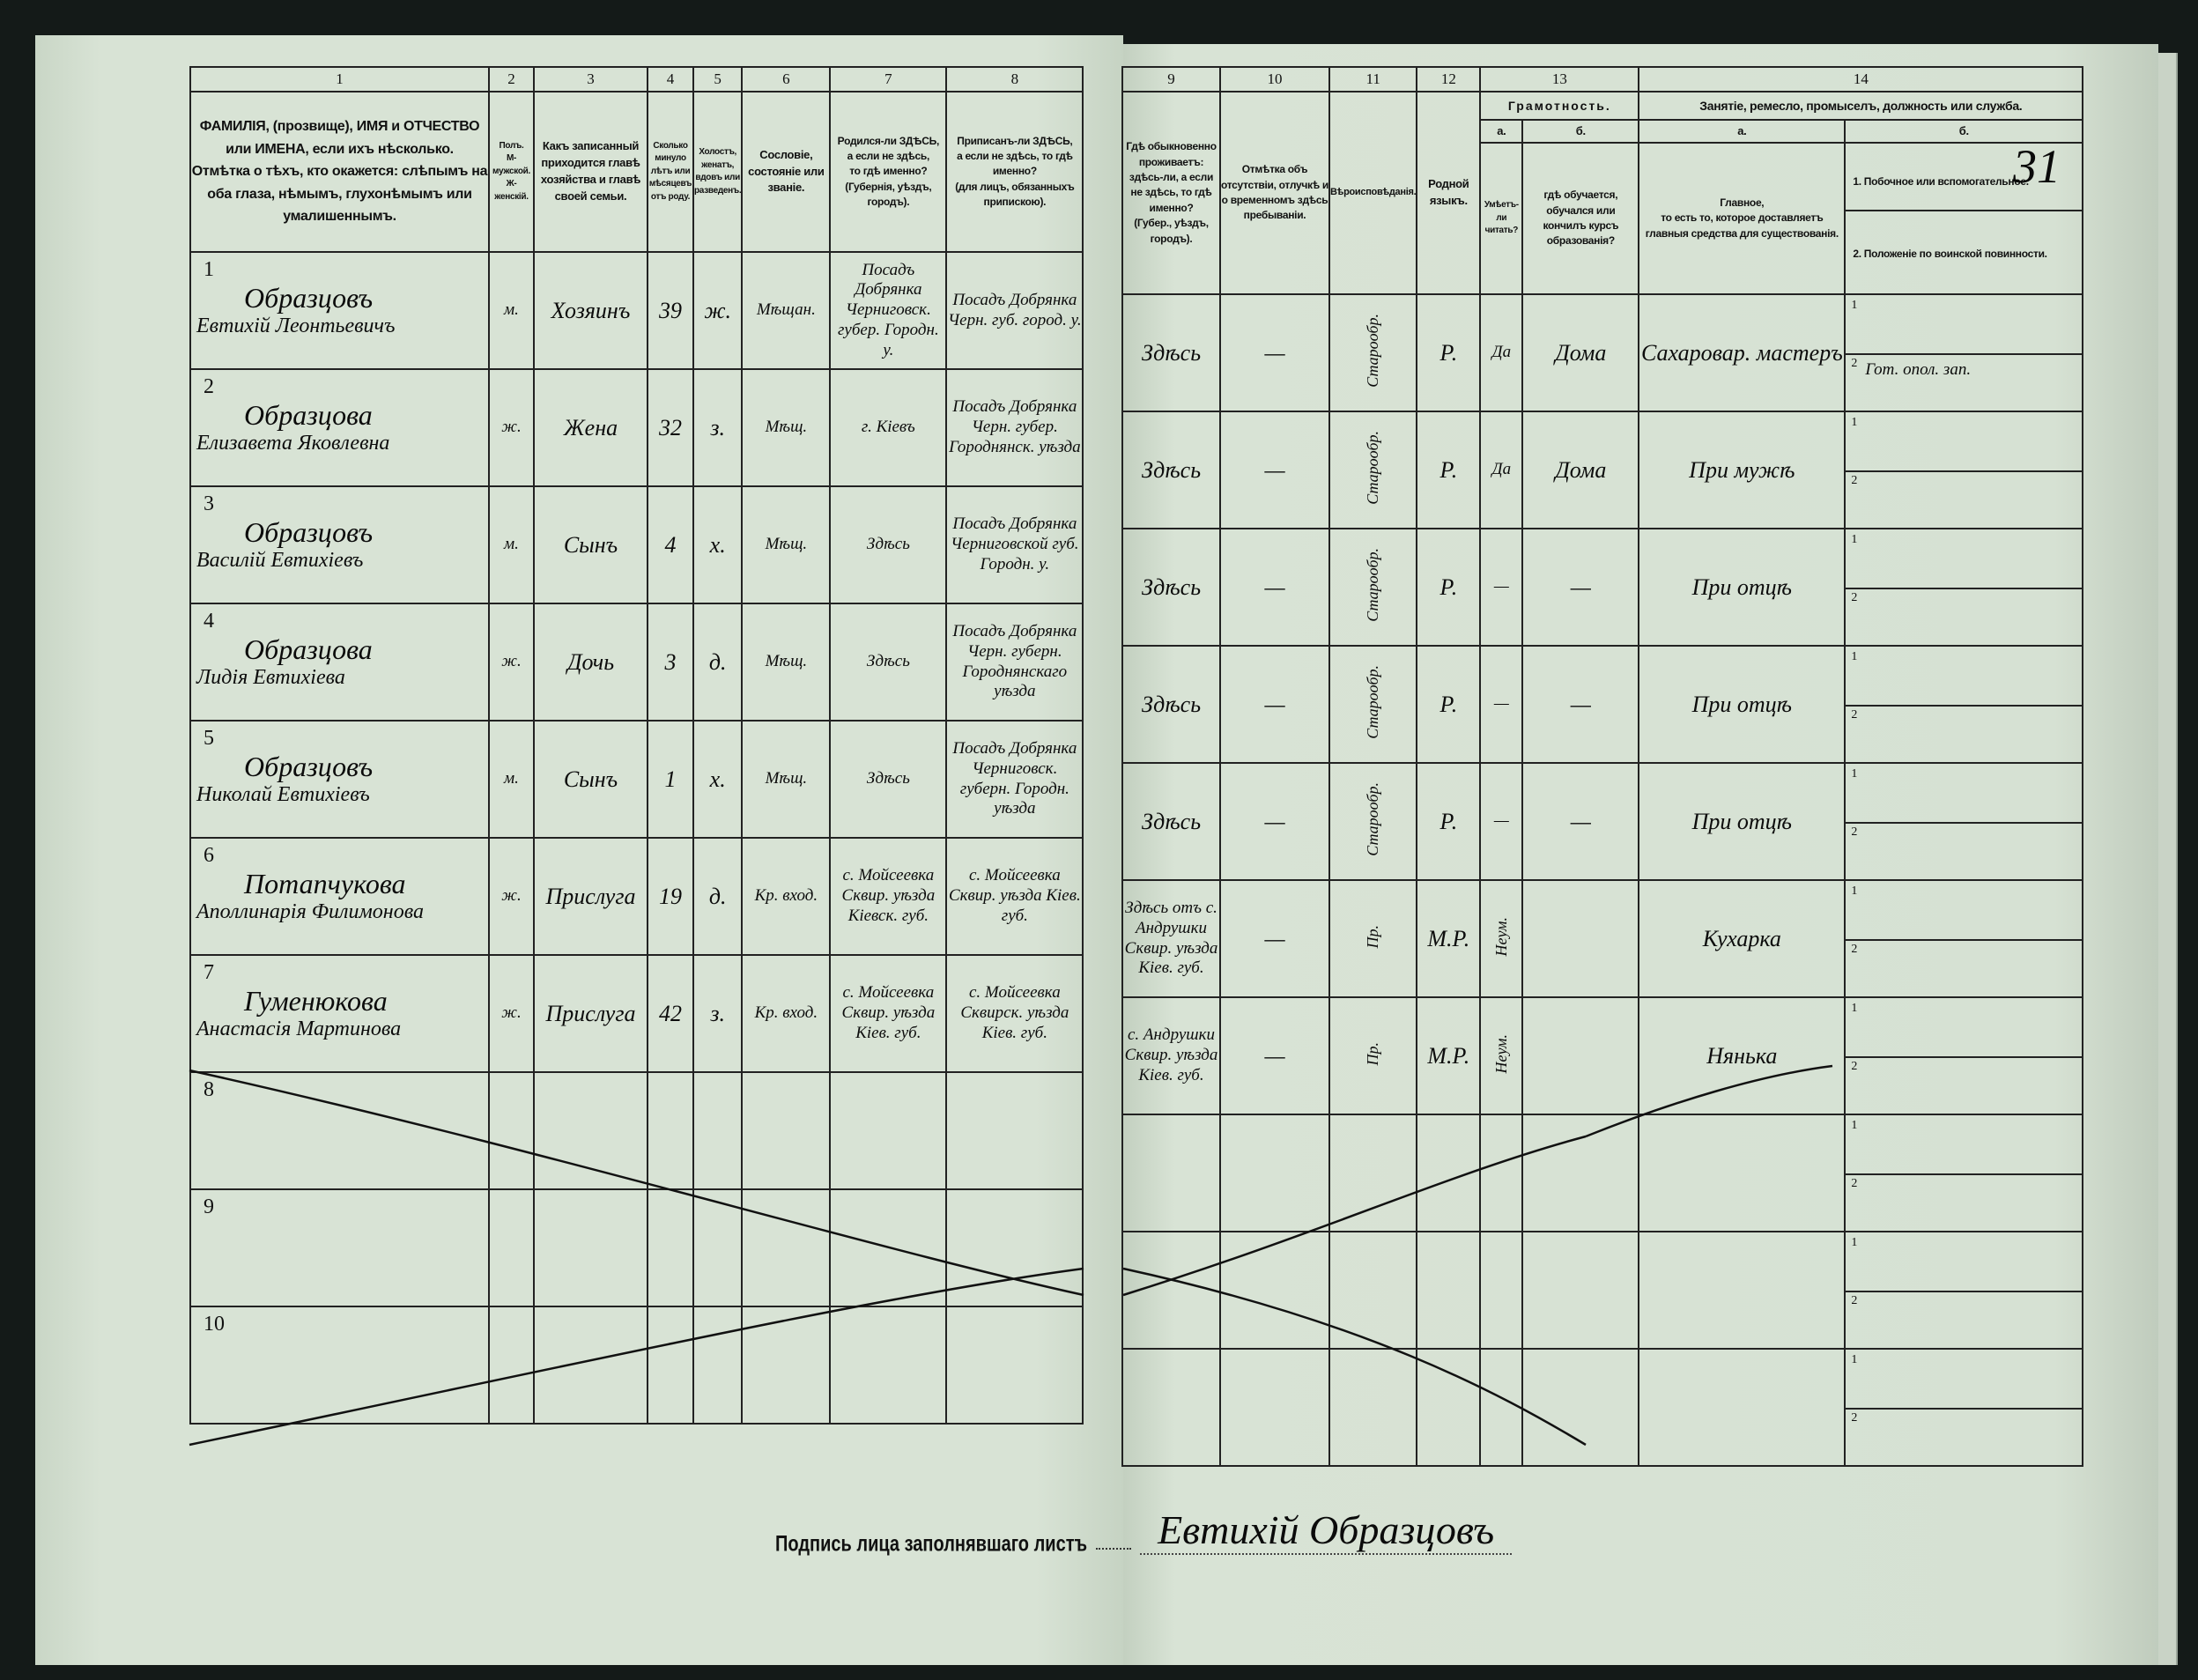 The height and width of the screenshot is (1680, 2198). Describe the element at coordinates (1448, 821) in the screenshot. I see `native-language-value: Р.` at that location.